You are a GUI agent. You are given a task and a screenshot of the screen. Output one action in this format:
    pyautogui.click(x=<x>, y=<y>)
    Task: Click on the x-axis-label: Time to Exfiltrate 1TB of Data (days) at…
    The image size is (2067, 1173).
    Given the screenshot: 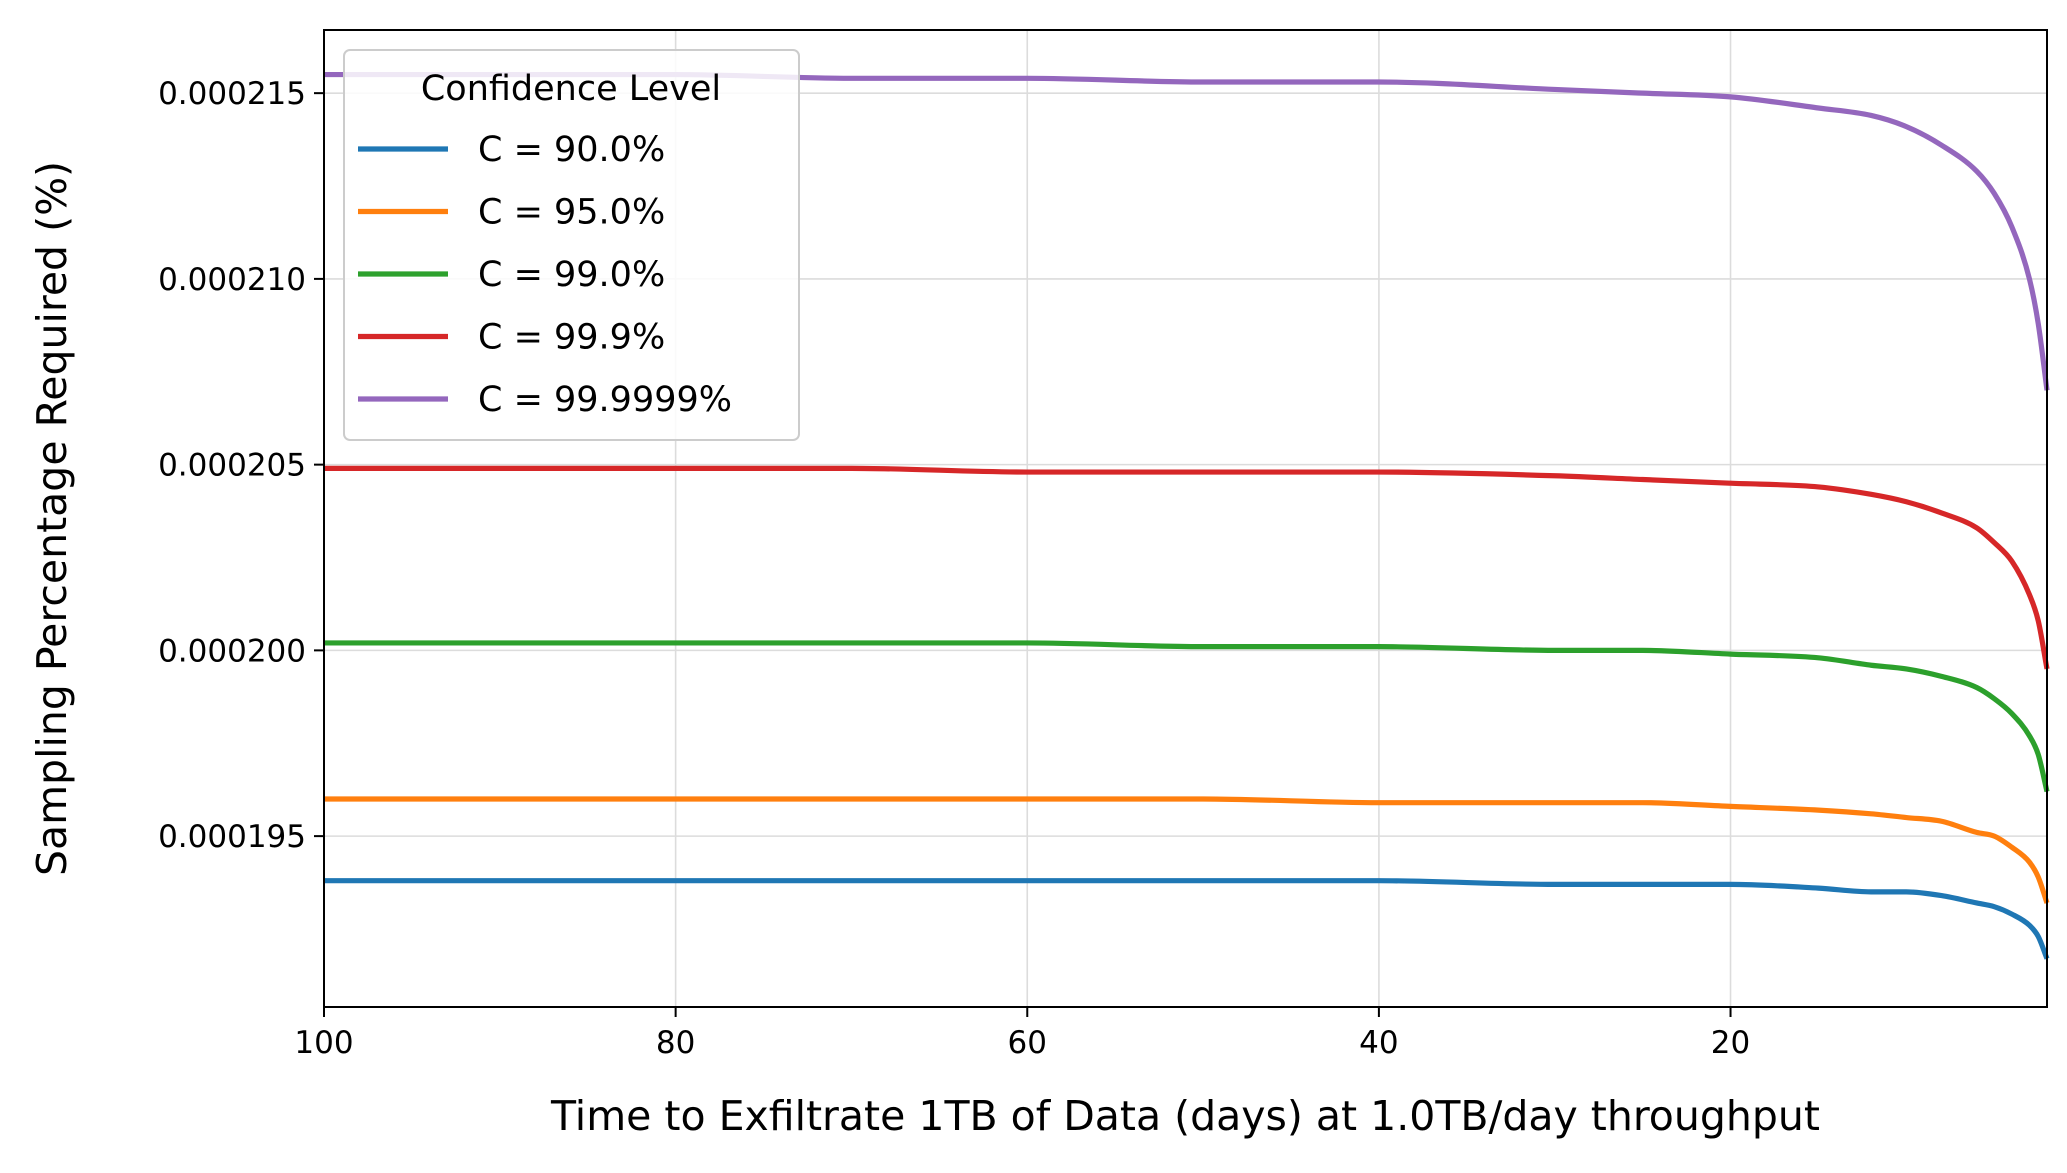 What is the action you would take?
    pyautogui.click(x=1185, y=1116)
    